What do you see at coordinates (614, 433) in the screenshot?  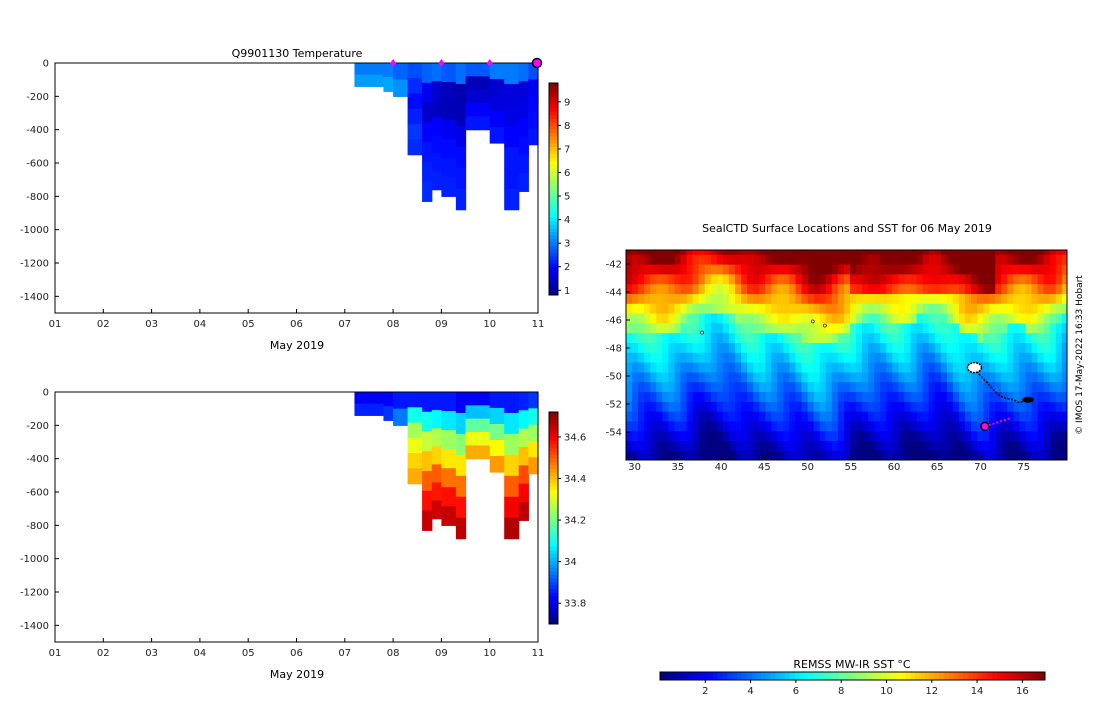 I see `y-tick-label: -54` at bounding box center [614, 433].